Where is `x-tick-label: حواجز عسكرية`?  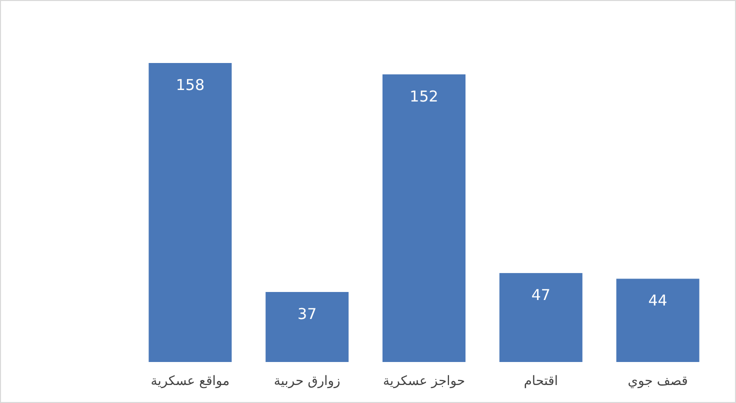
x-tick-label: حواجز عسكرية is located at coordinates (424, 381).